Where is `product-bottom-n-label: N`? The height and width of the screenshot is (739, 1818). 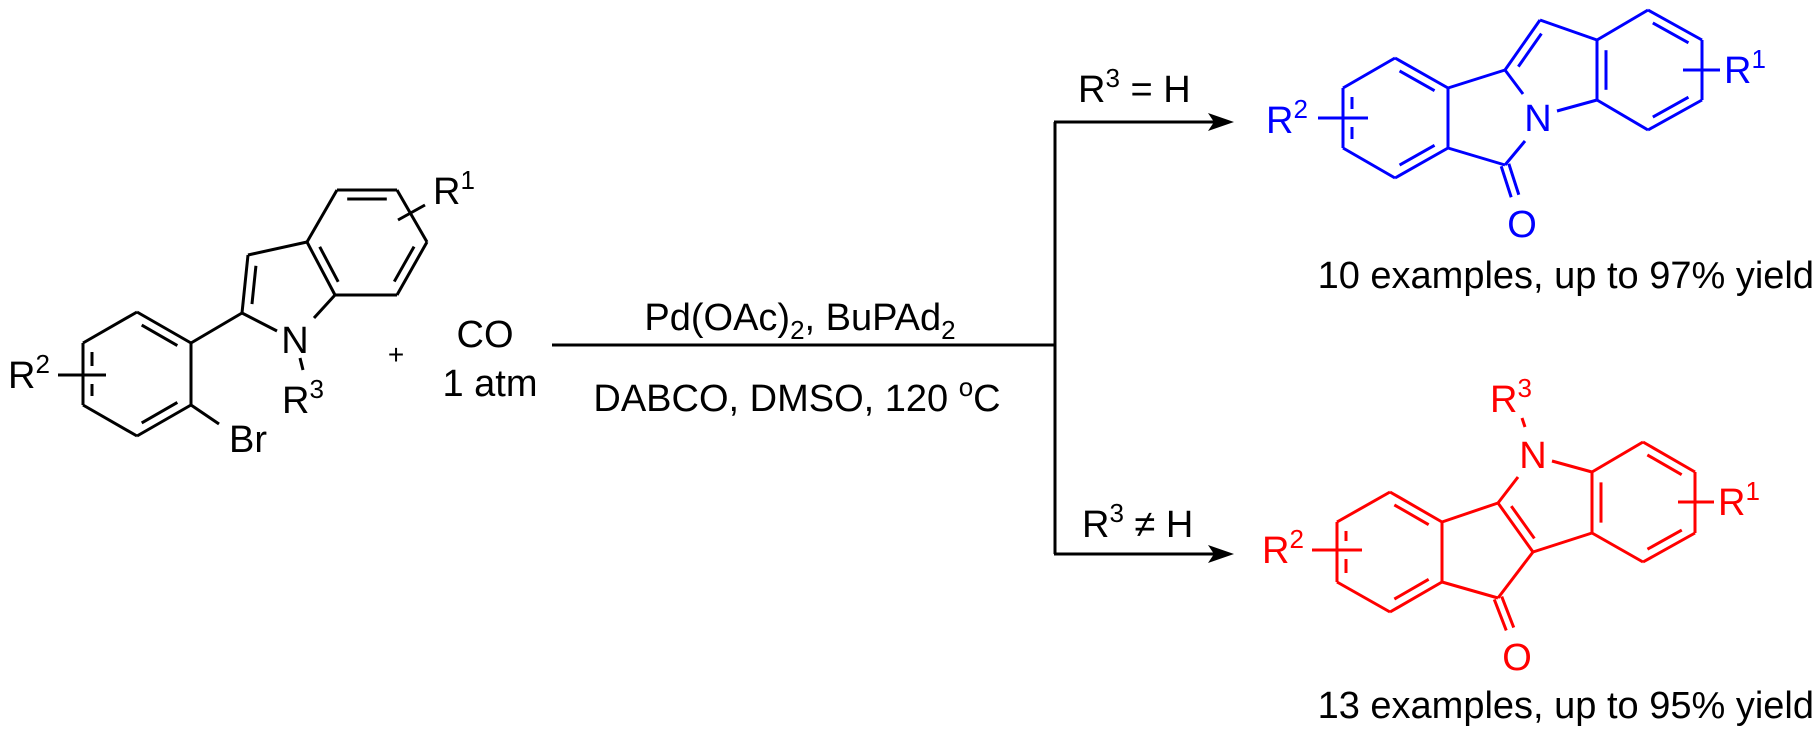 product-bottom-n-label: N is located at coordinates (1532, 456).